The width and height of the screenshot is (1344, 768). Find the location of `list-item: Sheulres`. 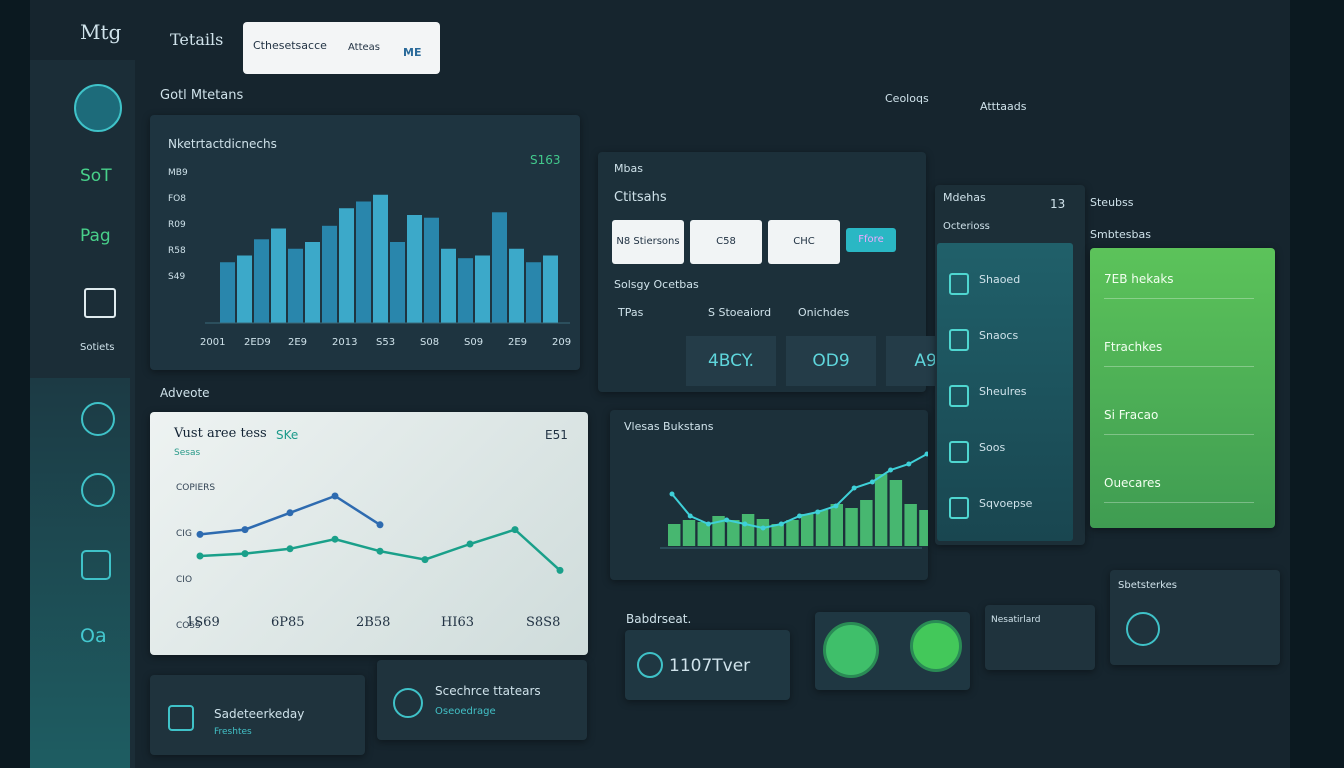

list-item: Sheulres is located at coordinates (1003, 391).